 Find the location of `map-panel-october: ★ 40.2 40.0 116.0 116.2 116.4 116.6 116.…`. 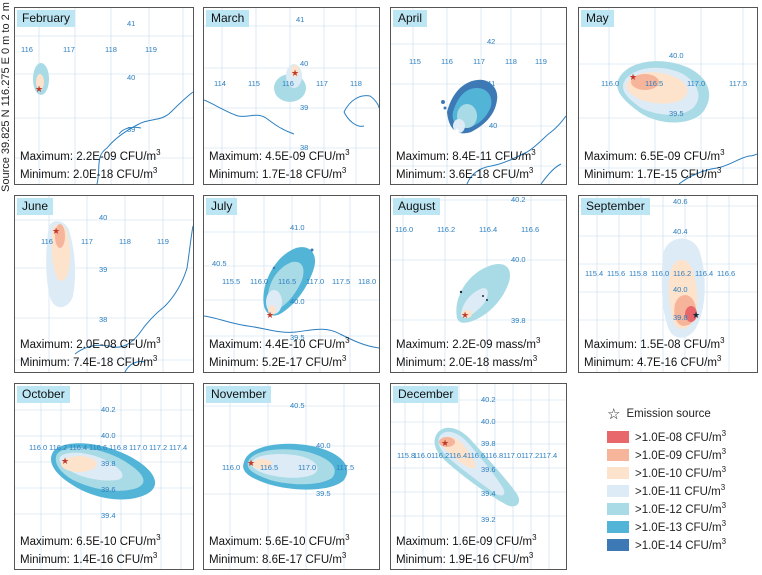

map-panel-october: ★ 40.2 40.0 116.0 116.2 116.4 116.6 116.… is located at coordinates (104, 476).